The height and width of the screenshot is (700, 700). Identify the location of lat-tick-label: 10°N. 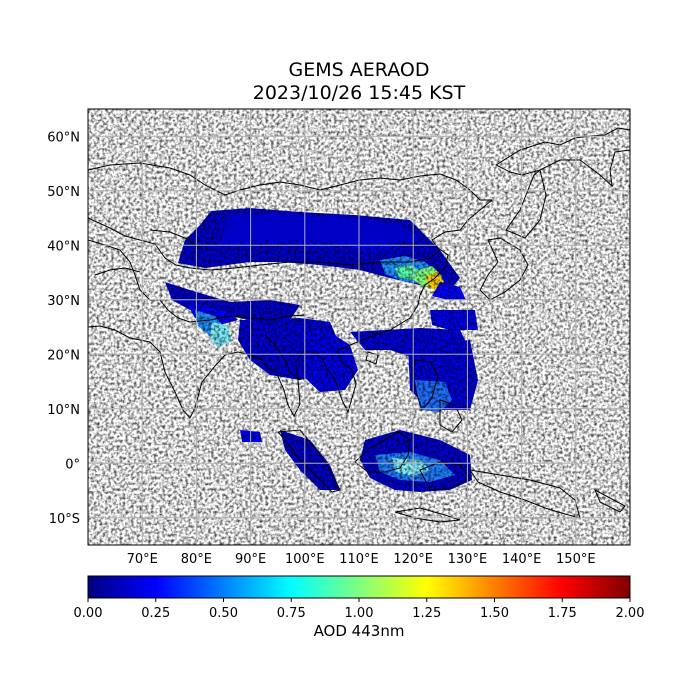
(63, 410).